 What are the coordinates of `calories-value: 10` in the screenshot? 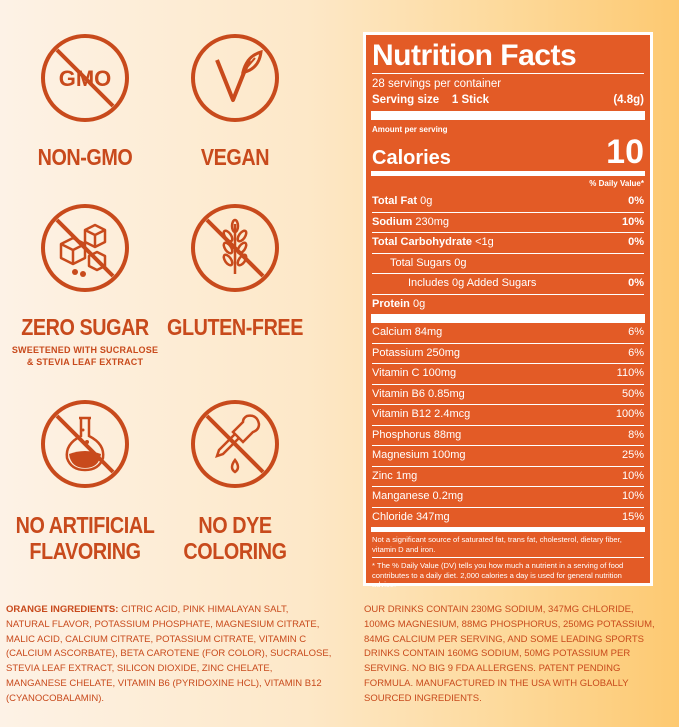 It's located at (625, 152).